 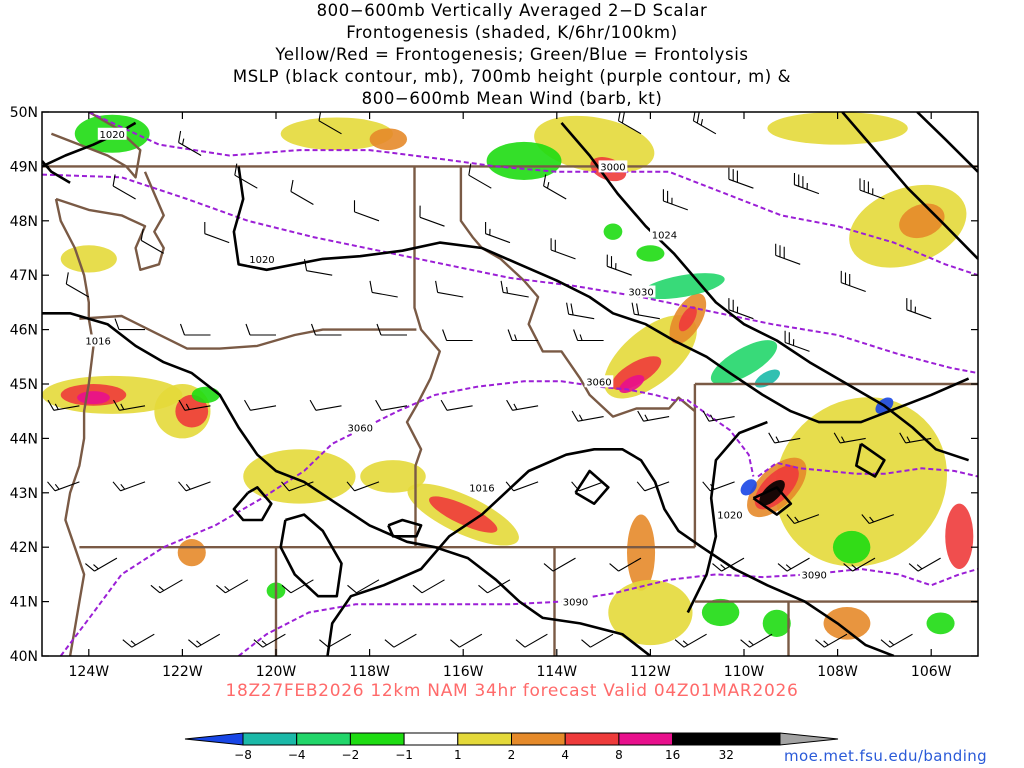 What do you see at coordinates (511, 747) in the screenshot?
I see `colorbar: −8 −4 −2 −1 1 2 4 8 16 32` at bounding box center [511, 747].